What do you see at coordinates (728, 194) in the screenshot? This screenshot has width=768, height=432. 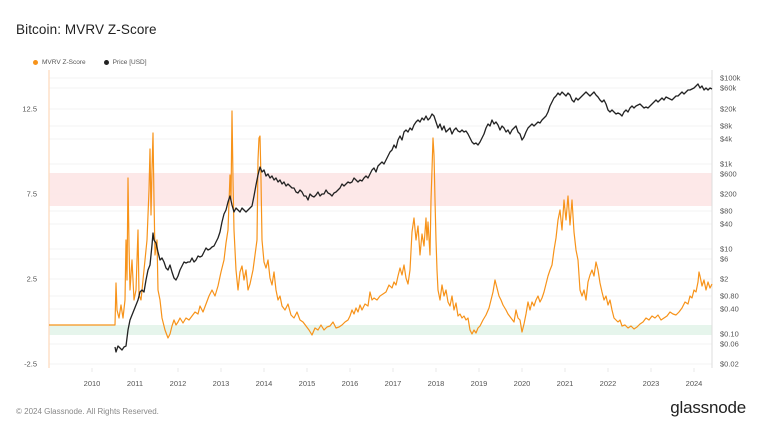 I see `right-tick: $200` at bounding box center [728, 194].